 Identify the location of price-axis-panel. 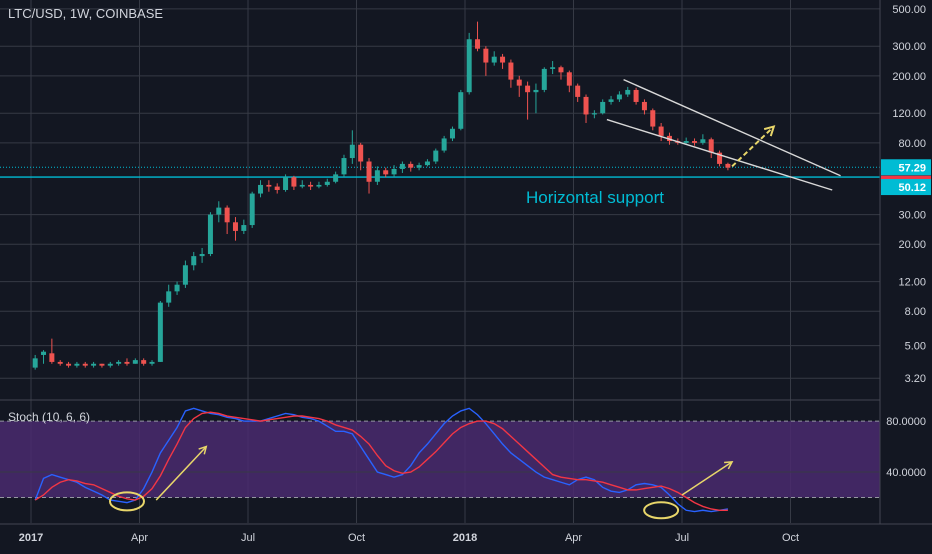
(906, 275).